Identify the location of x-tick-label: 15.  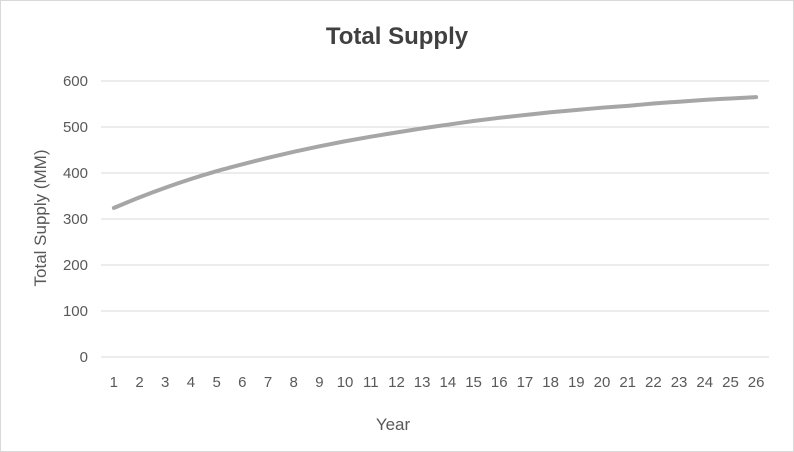
(473, 382).